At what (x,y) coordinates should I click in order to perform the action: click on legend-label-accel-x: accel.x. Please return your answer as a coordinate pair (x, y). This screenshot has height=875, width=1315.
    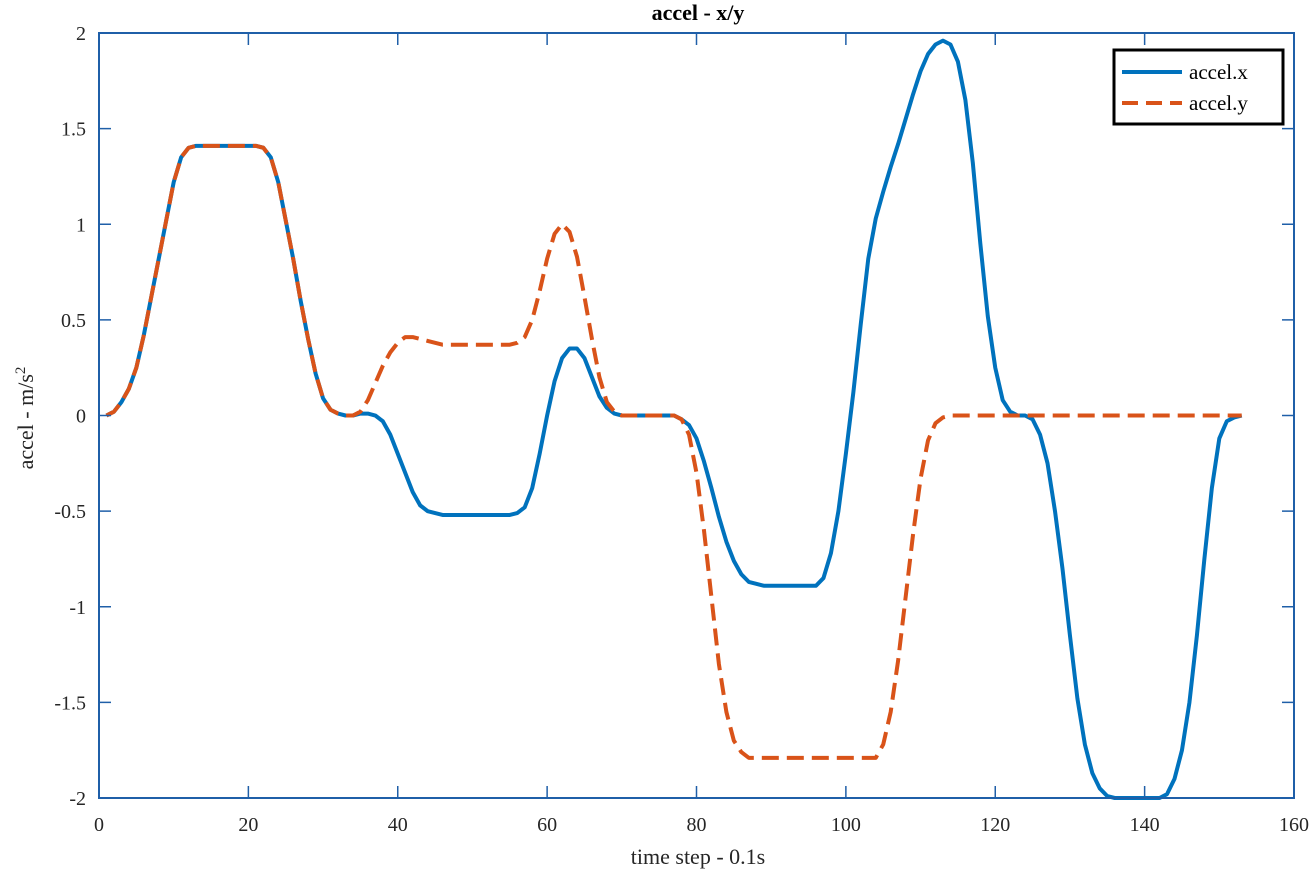
    Looking at the image, I should click on (1218, 72).